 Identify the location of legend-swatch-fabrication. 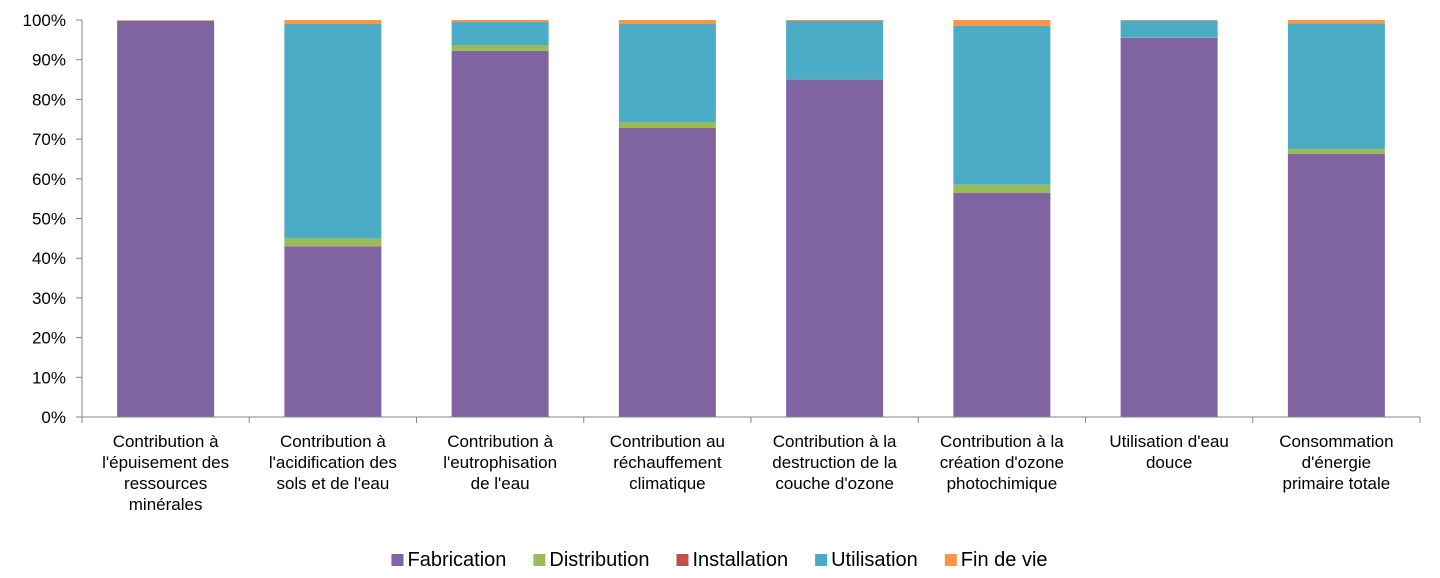
(397, 560).